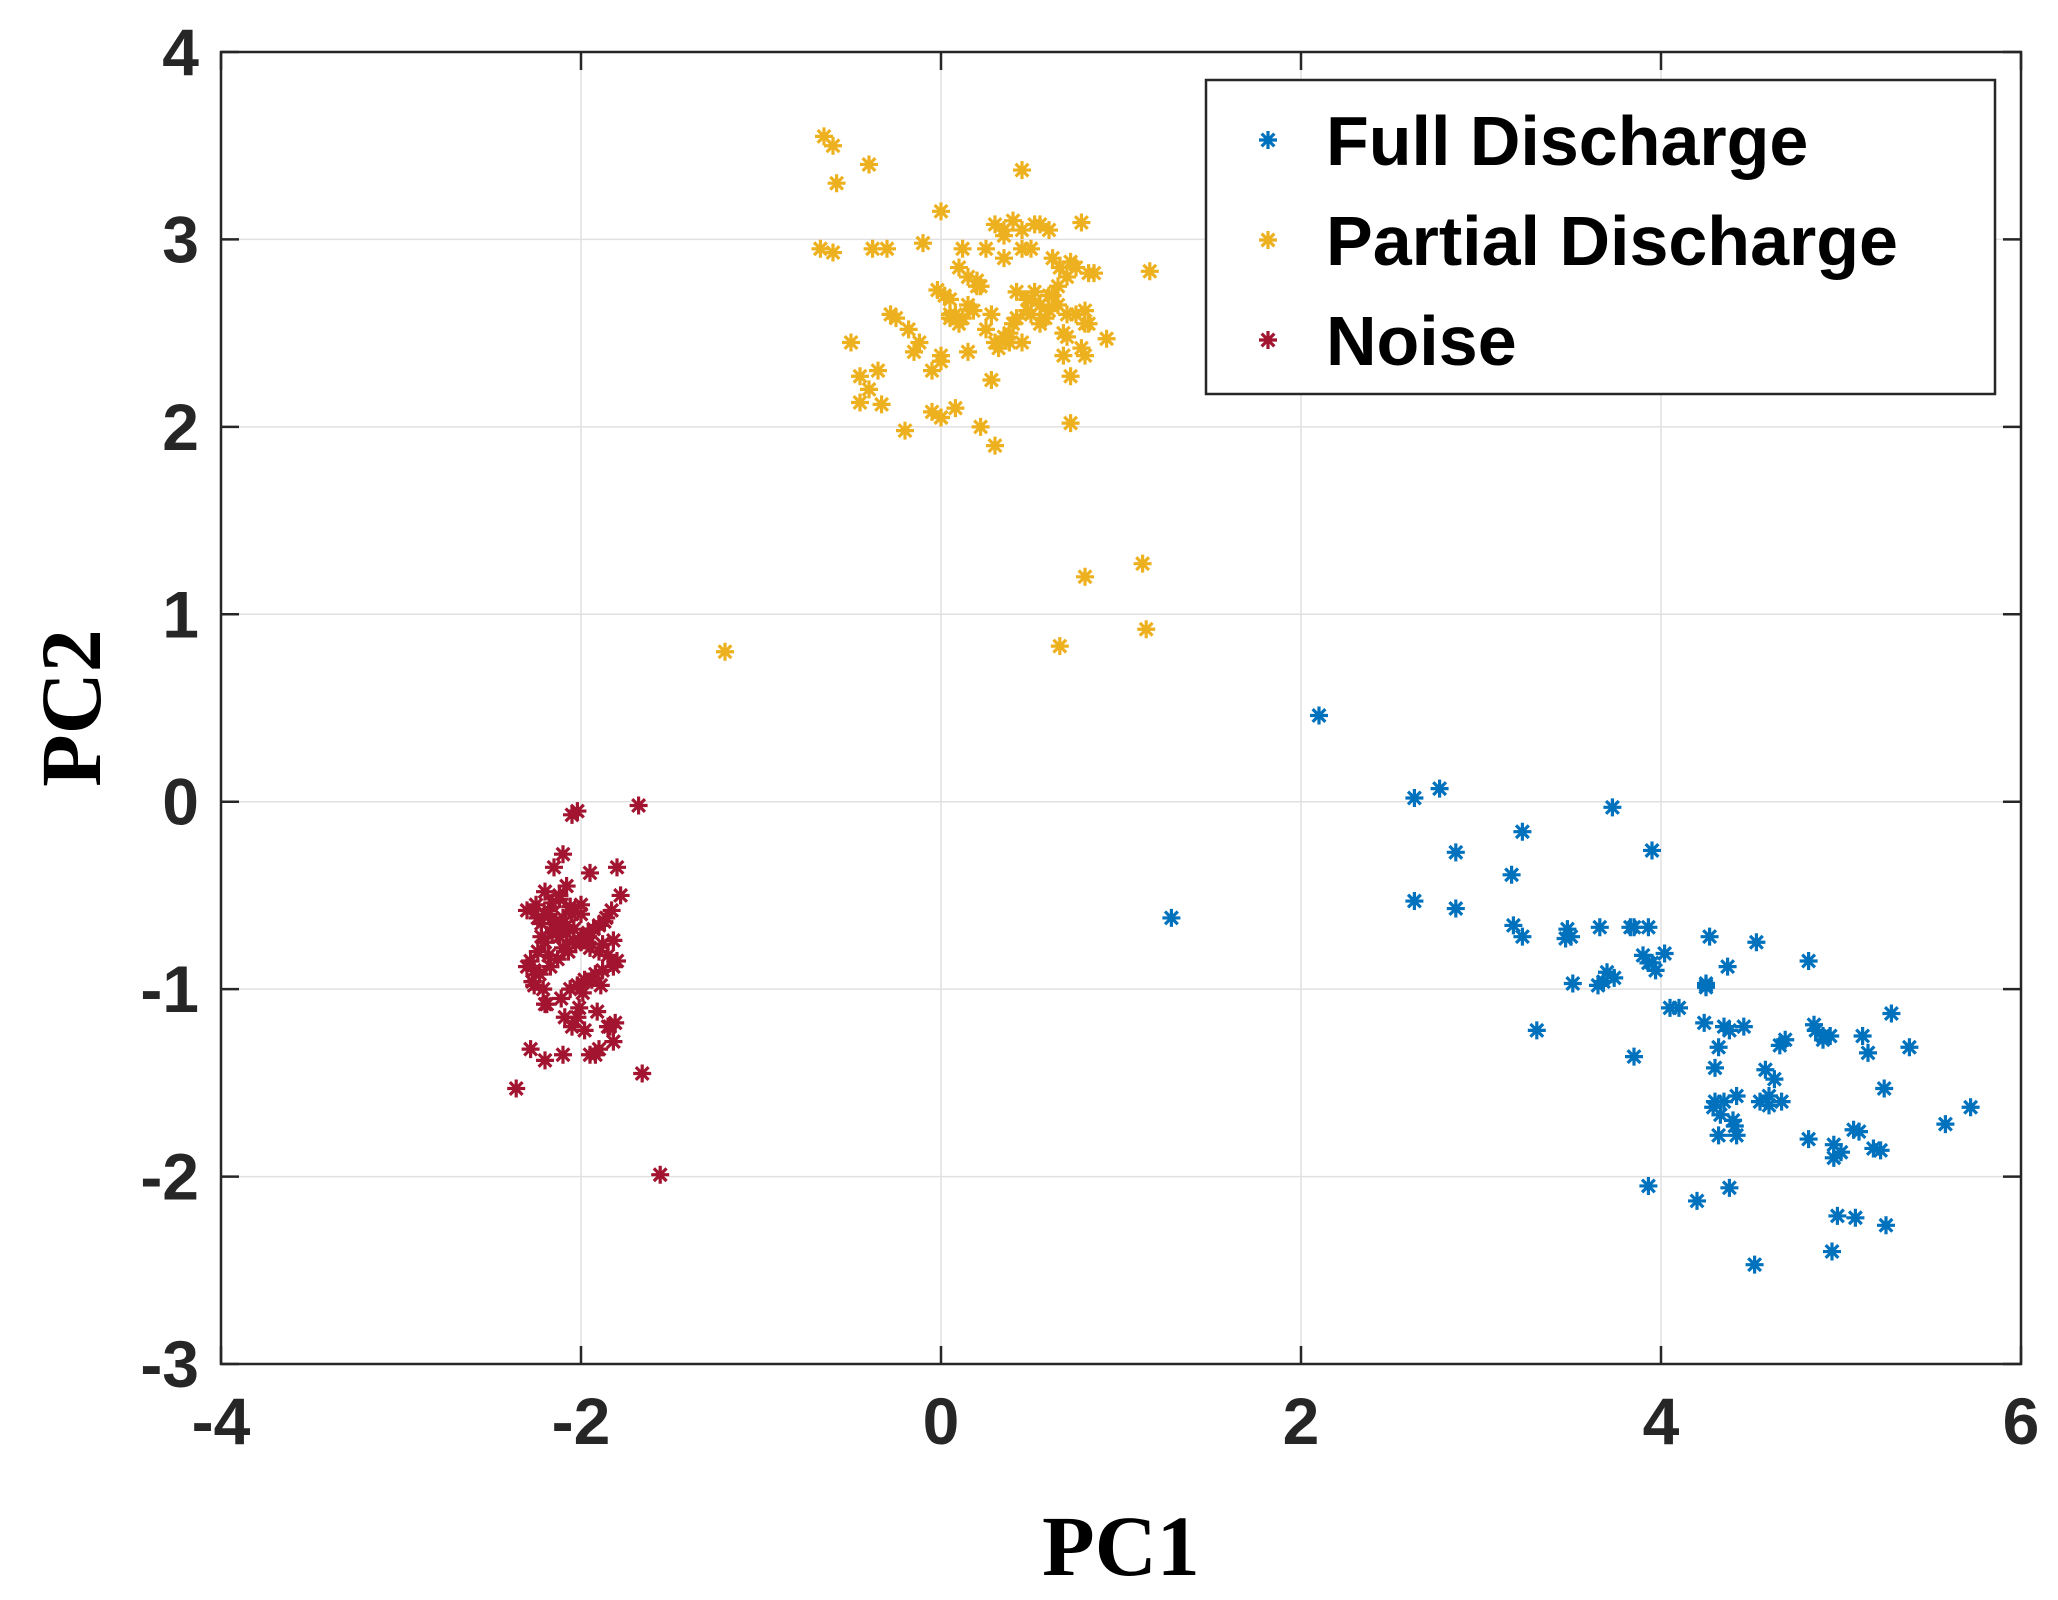 This screenshot has width=2058, height=1600. I want to click on y-tick-label: 2, so click(180, 427).